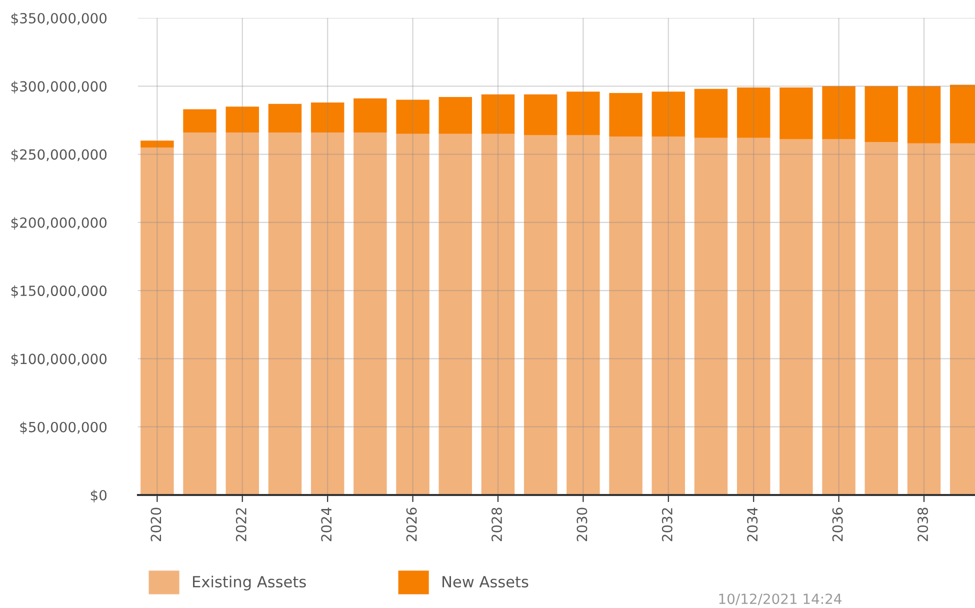  I want to click on x-tick-label: 2038, so click(923, 525).